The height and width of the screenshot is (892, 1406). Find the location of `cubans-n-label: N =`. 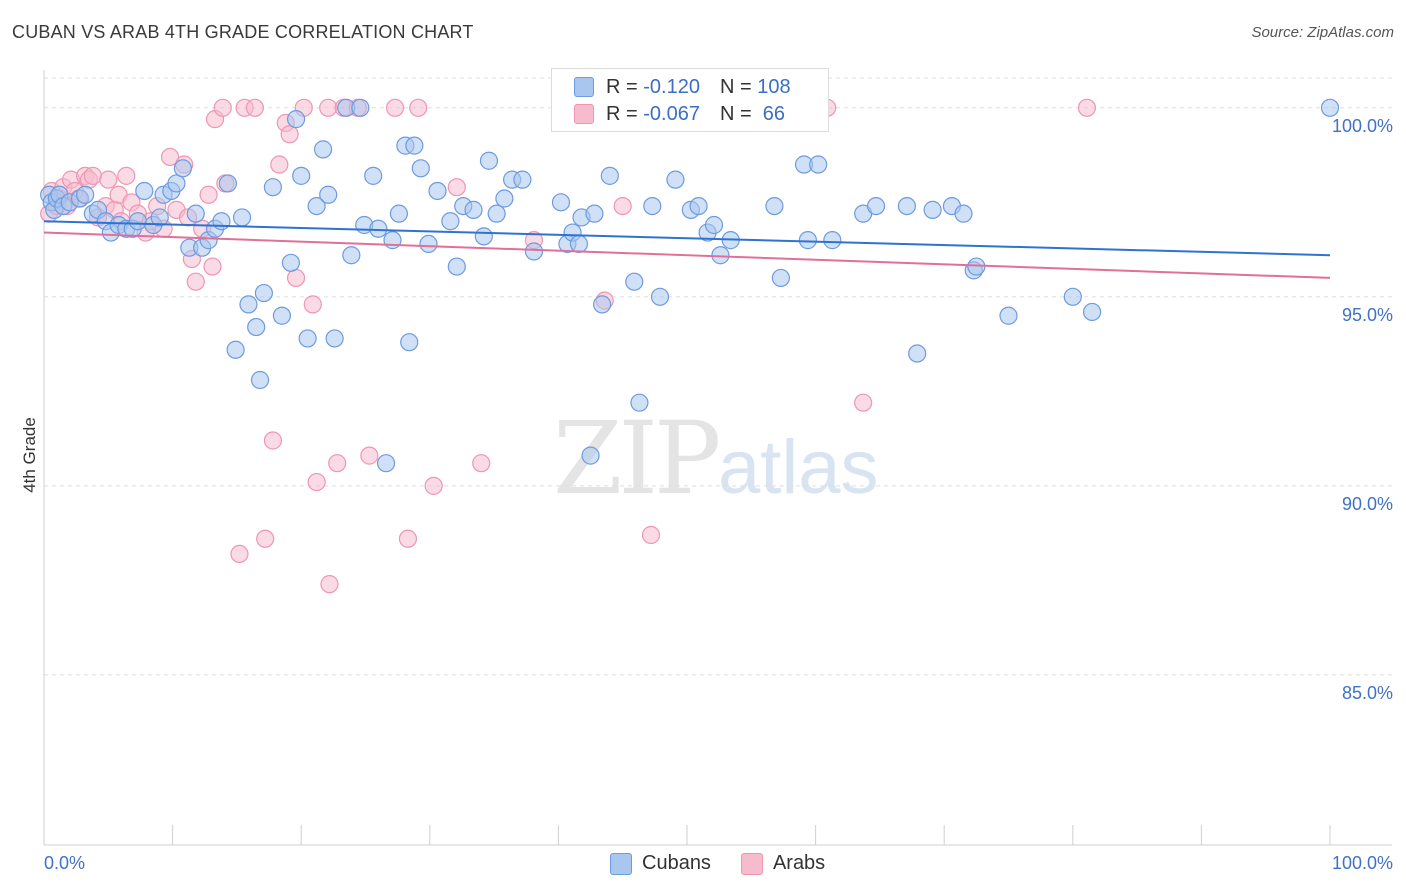

cubans-n-label: N = is located at coordinates (738, 86).